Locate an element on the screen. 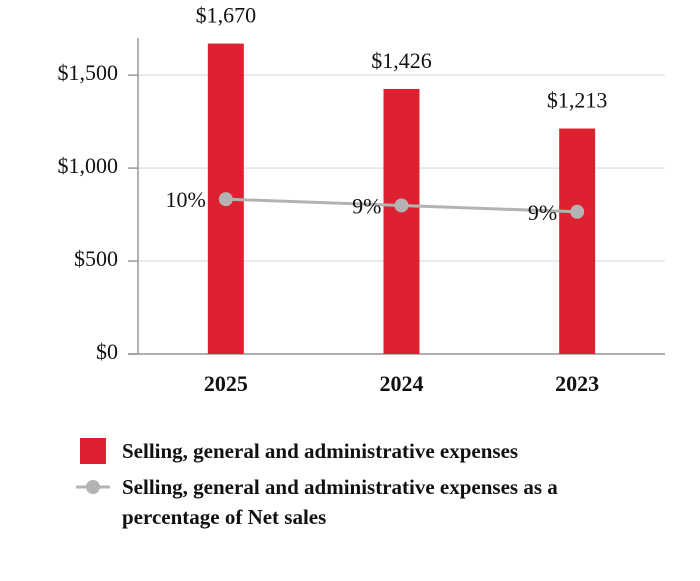 The height and width of the screenshot is (581, 700). legend-swatch is located at coordinates (93, 451).